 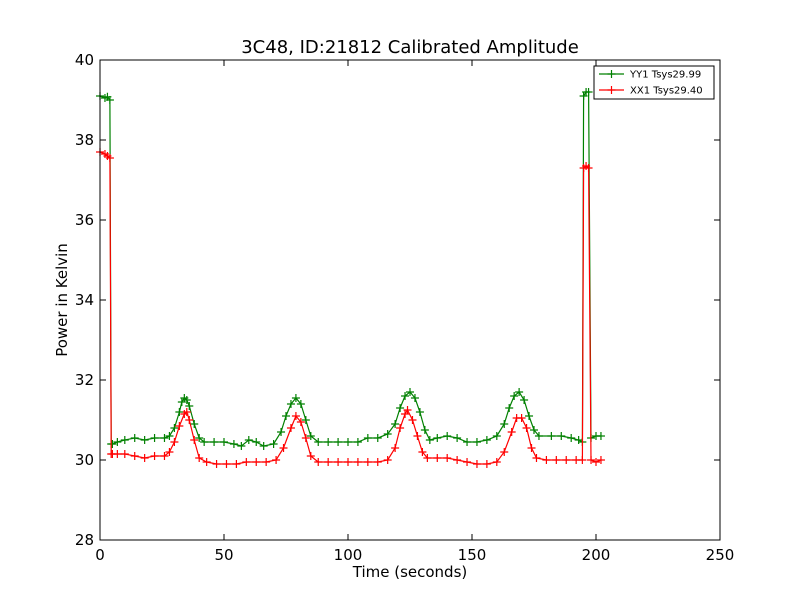 I want to click on legend-marker-xx1, so click(x=611, y=90).